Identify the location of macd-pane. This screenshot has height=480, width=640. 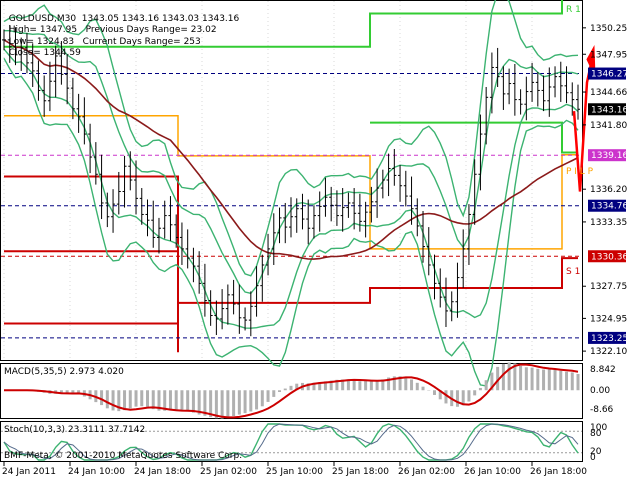
(291, 391).